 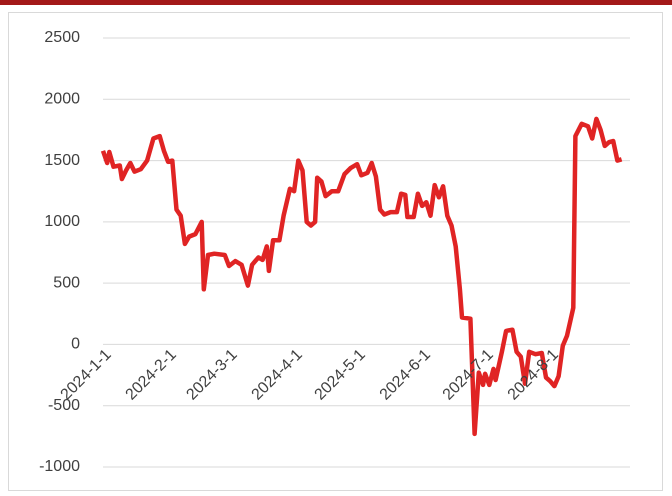 What do you see at coordinates (64, 405) in the screenshot?
I see `y-tick-label: -500` at bounding box center [64, 405].